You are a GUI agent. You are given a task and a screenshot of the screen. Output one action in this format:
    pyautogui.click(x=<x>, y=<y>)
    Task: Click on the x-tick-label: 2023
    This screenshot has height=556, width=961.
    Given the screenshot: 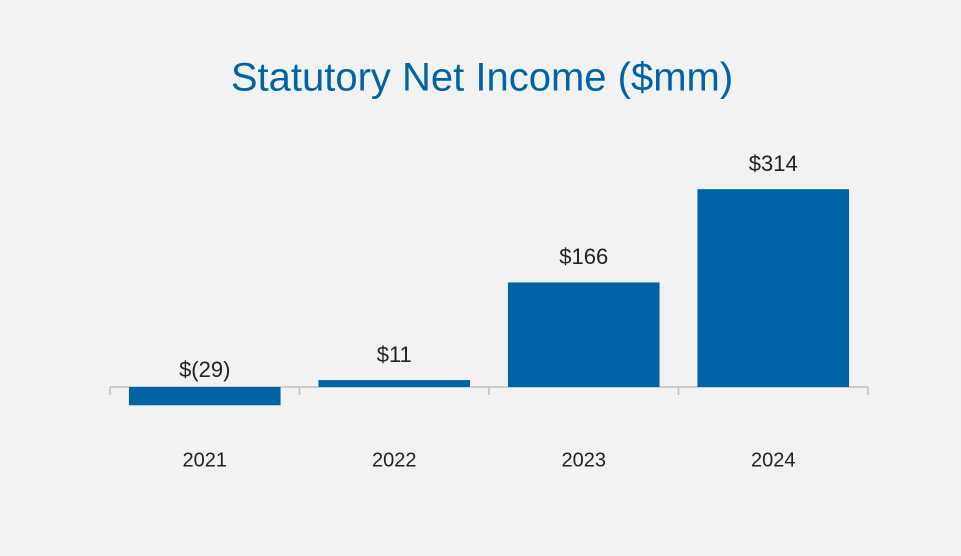 What is the action you would take?
    pyautogui.click(x=584, y=460)
    